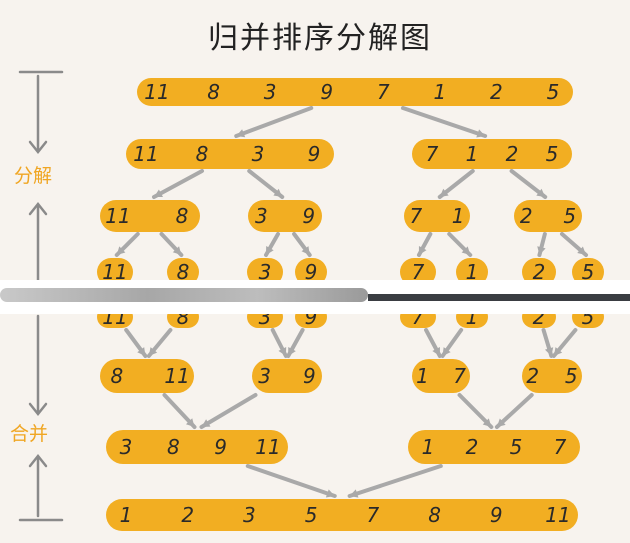  What do you see at coordinates (38, 147) in the screenshot?
I see `split-down-arrowhead` at bounding box center [38, 147].